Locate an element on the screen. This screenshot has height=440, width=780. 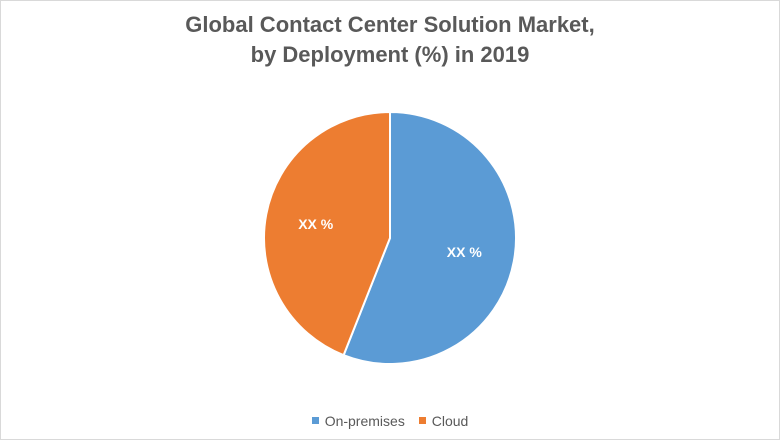
data-label-on-premises: XX % is located at coordinates (465, 252).